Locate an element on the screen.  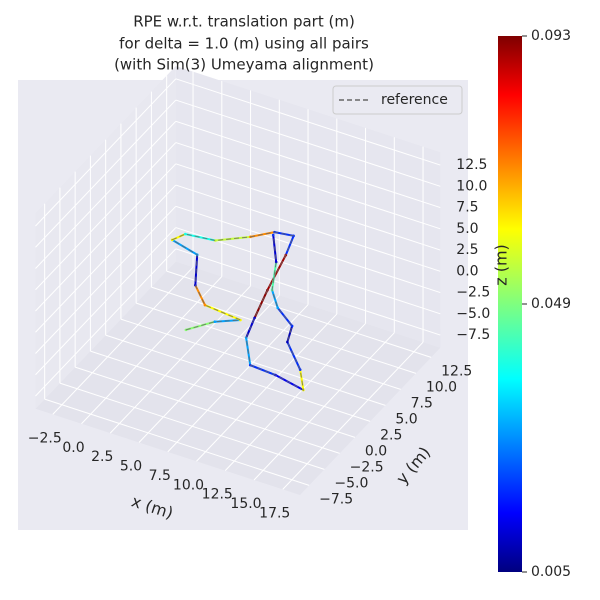
colorbar-tick-label: 0.049 is located at coordinates (551, 304).